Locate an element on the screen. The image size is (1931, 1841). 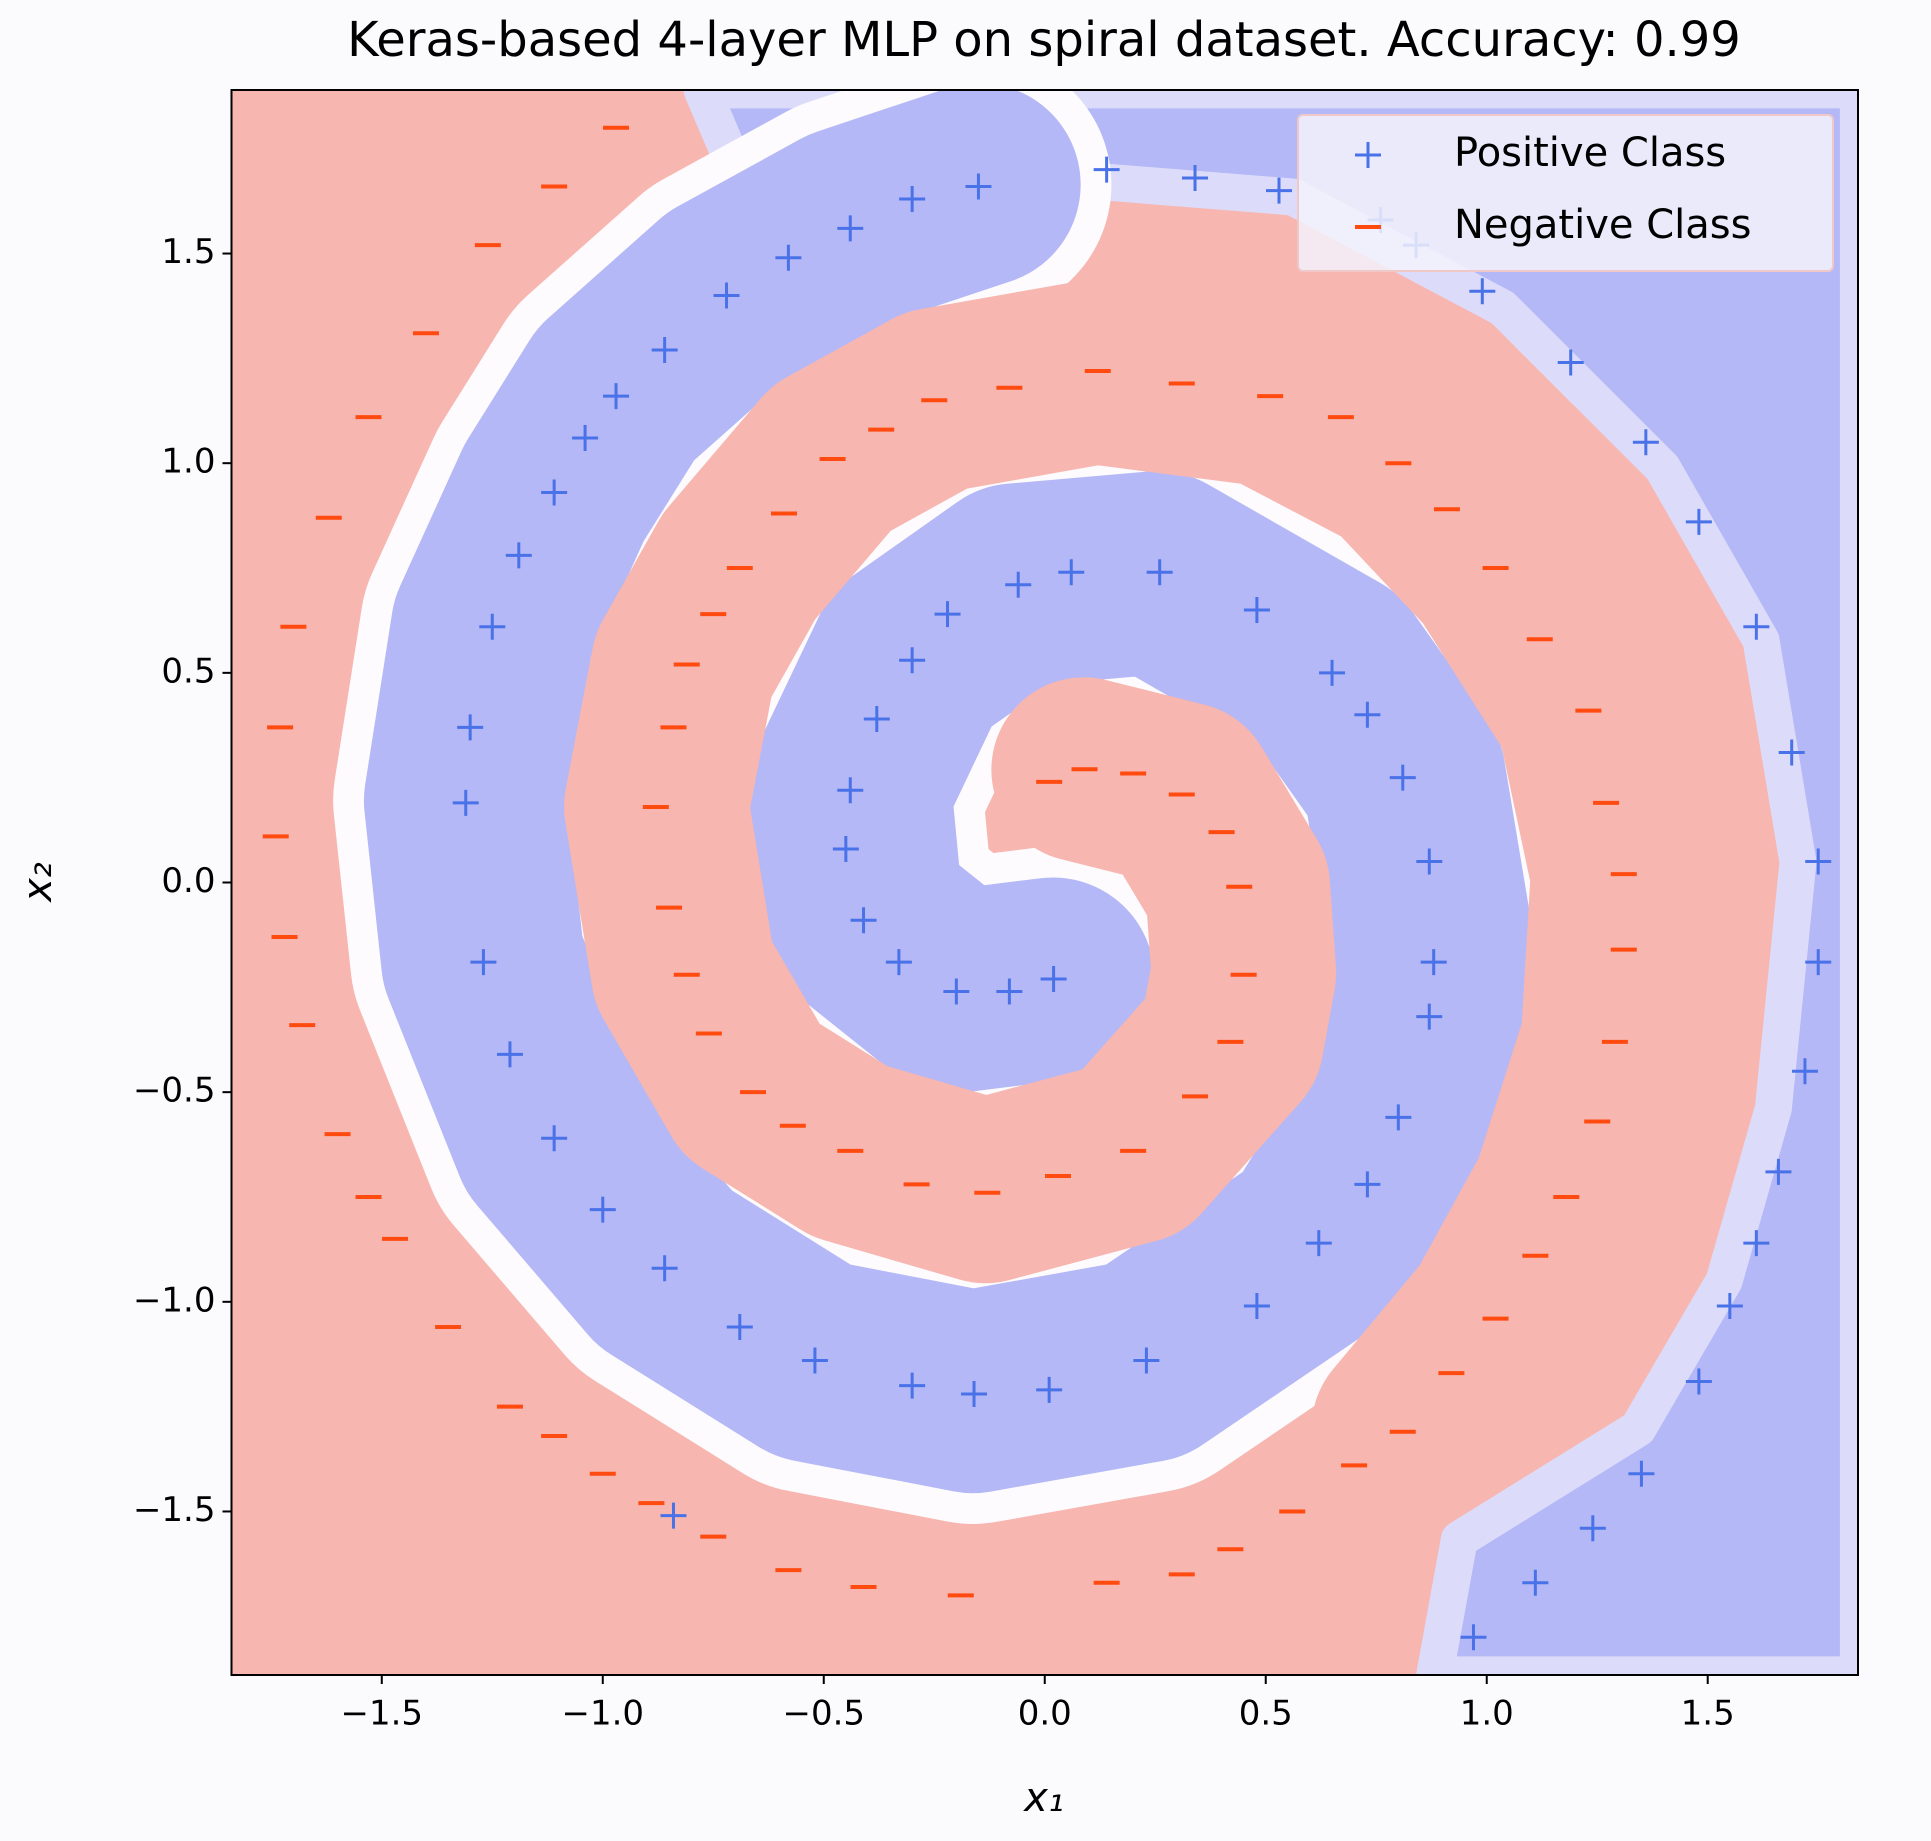
x-tick-label: 0.5 is located at coordinates (1266, 1714).